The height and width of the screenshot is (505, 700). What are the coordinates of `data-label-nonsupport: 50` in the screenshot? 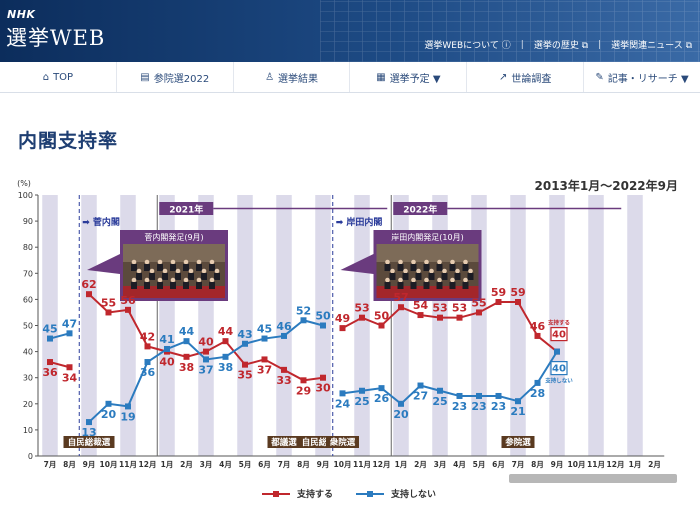 It's located at (323, 316).